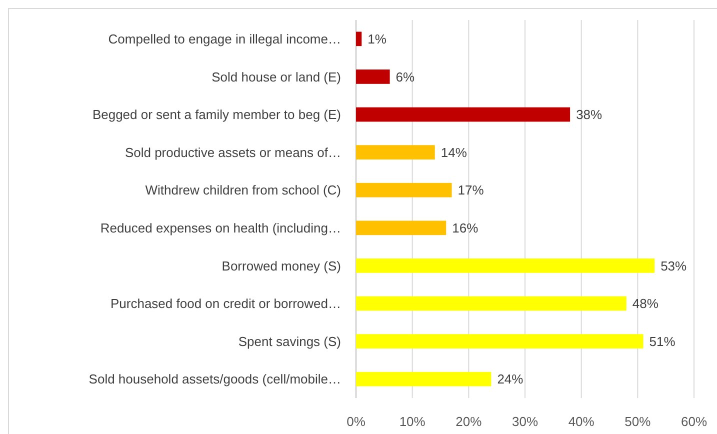  I want to click on x-tick-label: 30%, so click(525, 421).